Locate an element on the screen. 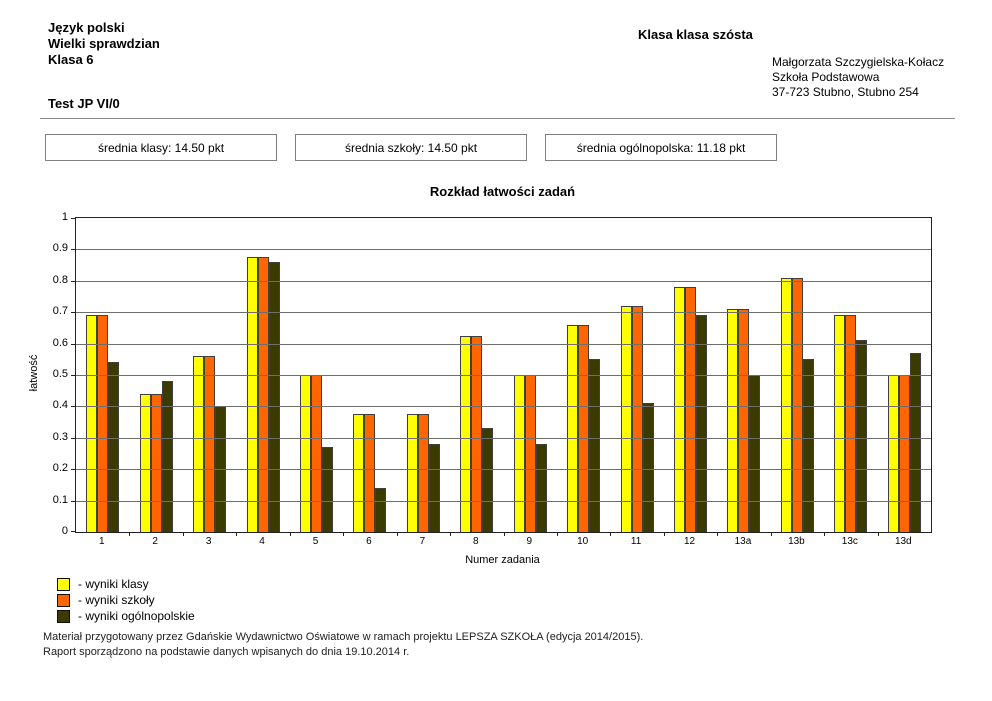 This screenshot has height=701, width=992. x-tick-label: 7 is located at coordinates (422, 541).